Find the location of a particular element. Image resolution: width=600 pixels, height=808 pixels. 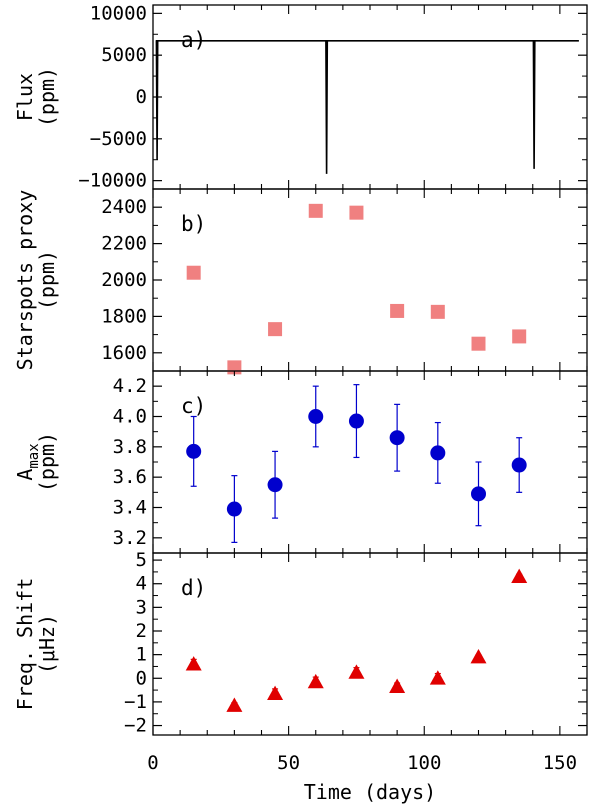

y-tick-label: 3 is located at coordinates (141, 607).